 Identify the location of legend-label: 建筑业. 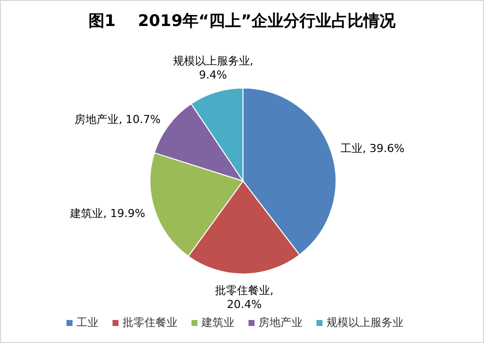
(217, 322).